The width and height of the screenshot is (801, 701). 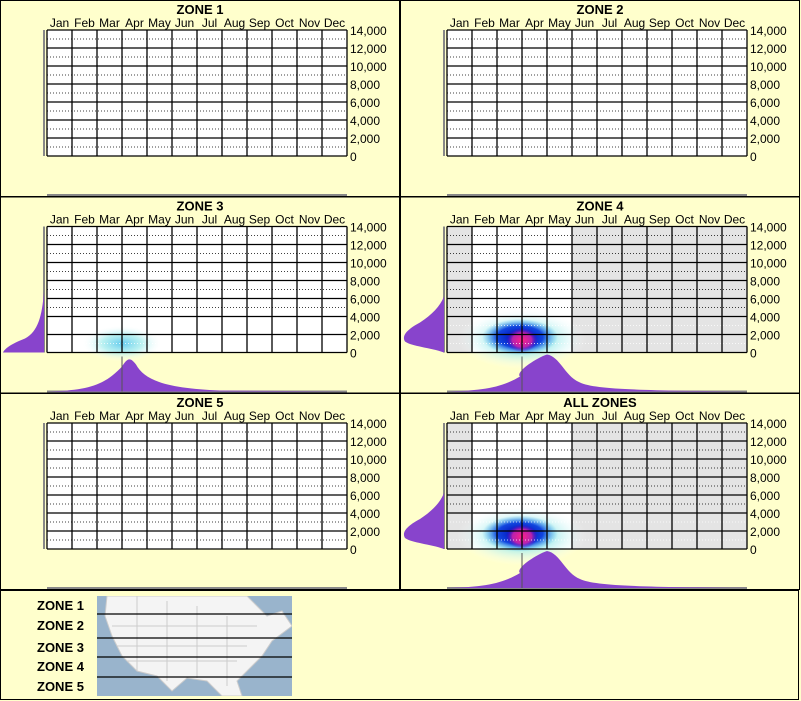 What do you see at coordinates (200, 9) in the screenshot?
I see `panel-title: ZONE 1` at bounding box center [200, 9].